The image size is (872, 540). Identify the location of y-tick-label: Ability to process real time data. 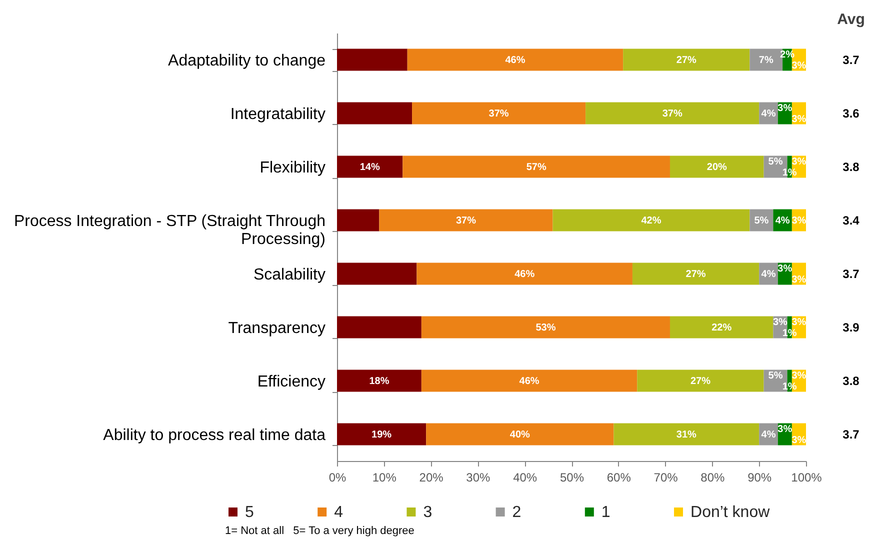
(214, 435).